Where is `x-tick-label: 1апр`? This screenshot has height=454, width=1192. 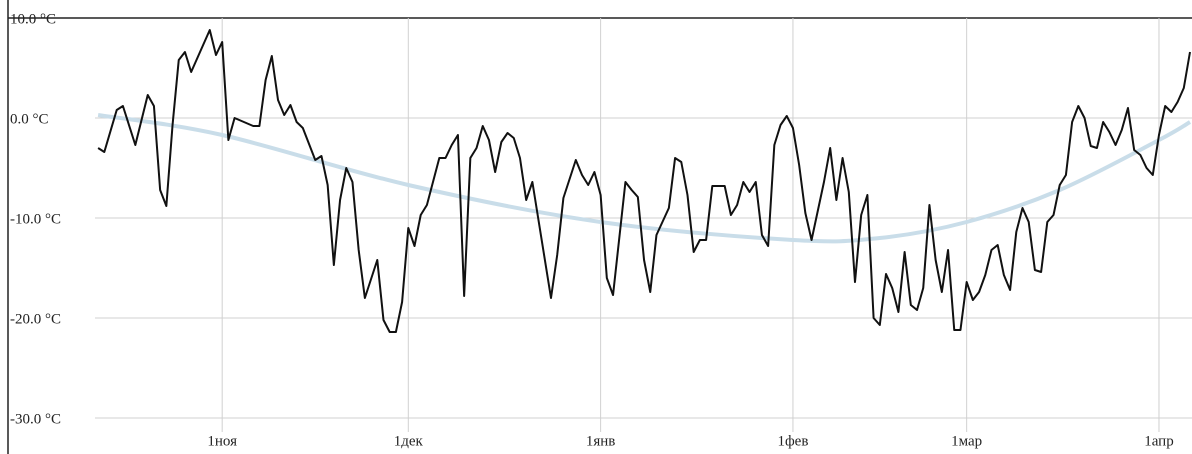 x-tick-label: 1апр is located at coordinates (1159, 441).